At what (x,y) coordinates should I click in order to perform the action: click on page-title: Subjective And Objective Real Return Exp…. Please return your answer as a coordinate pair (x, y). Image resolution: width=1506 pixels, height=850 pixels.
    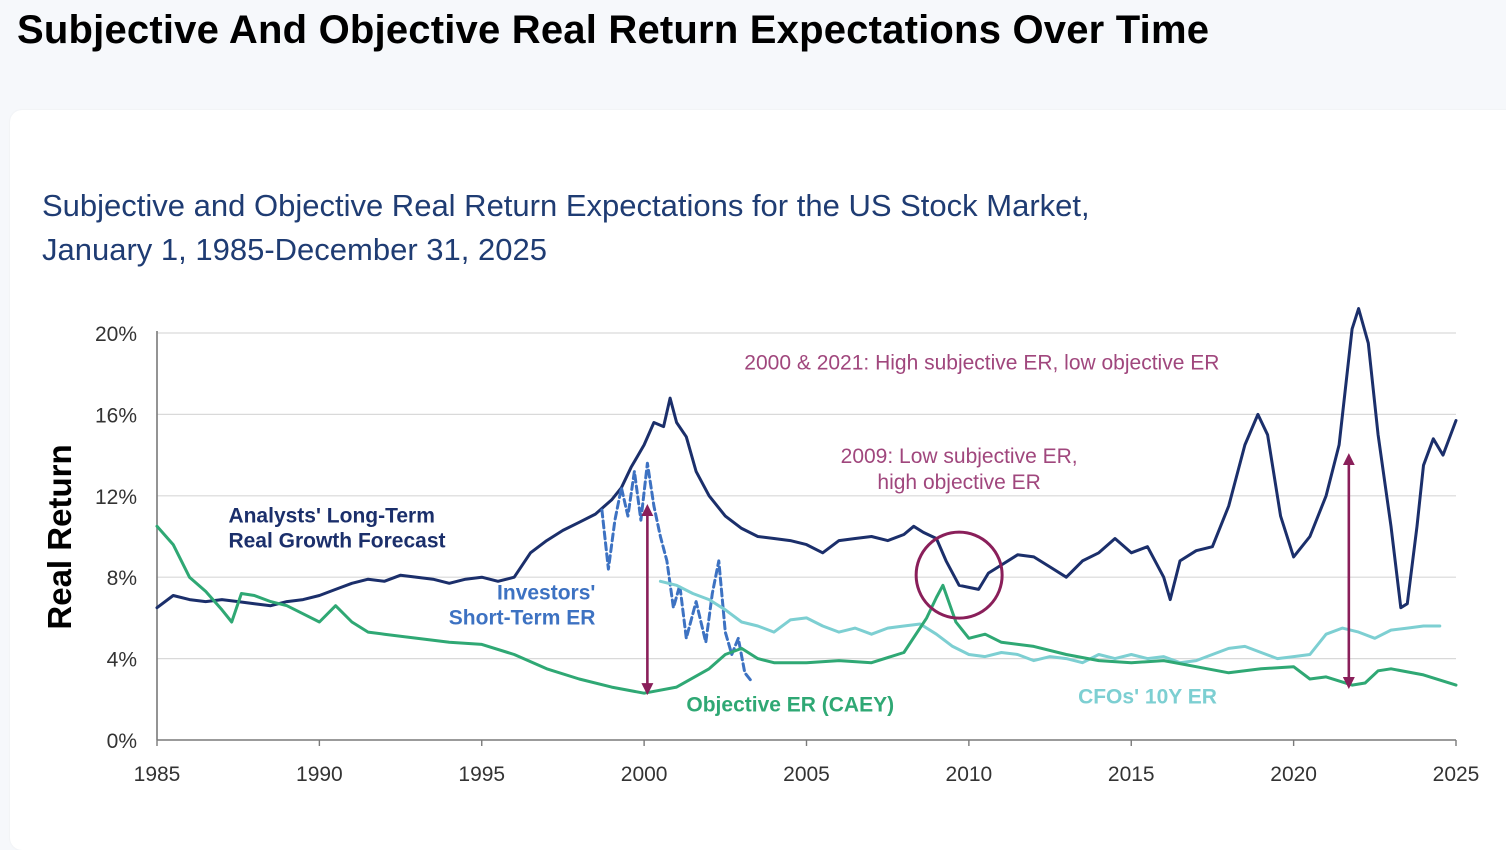
    Looking at the image, I should click on (613, 30).